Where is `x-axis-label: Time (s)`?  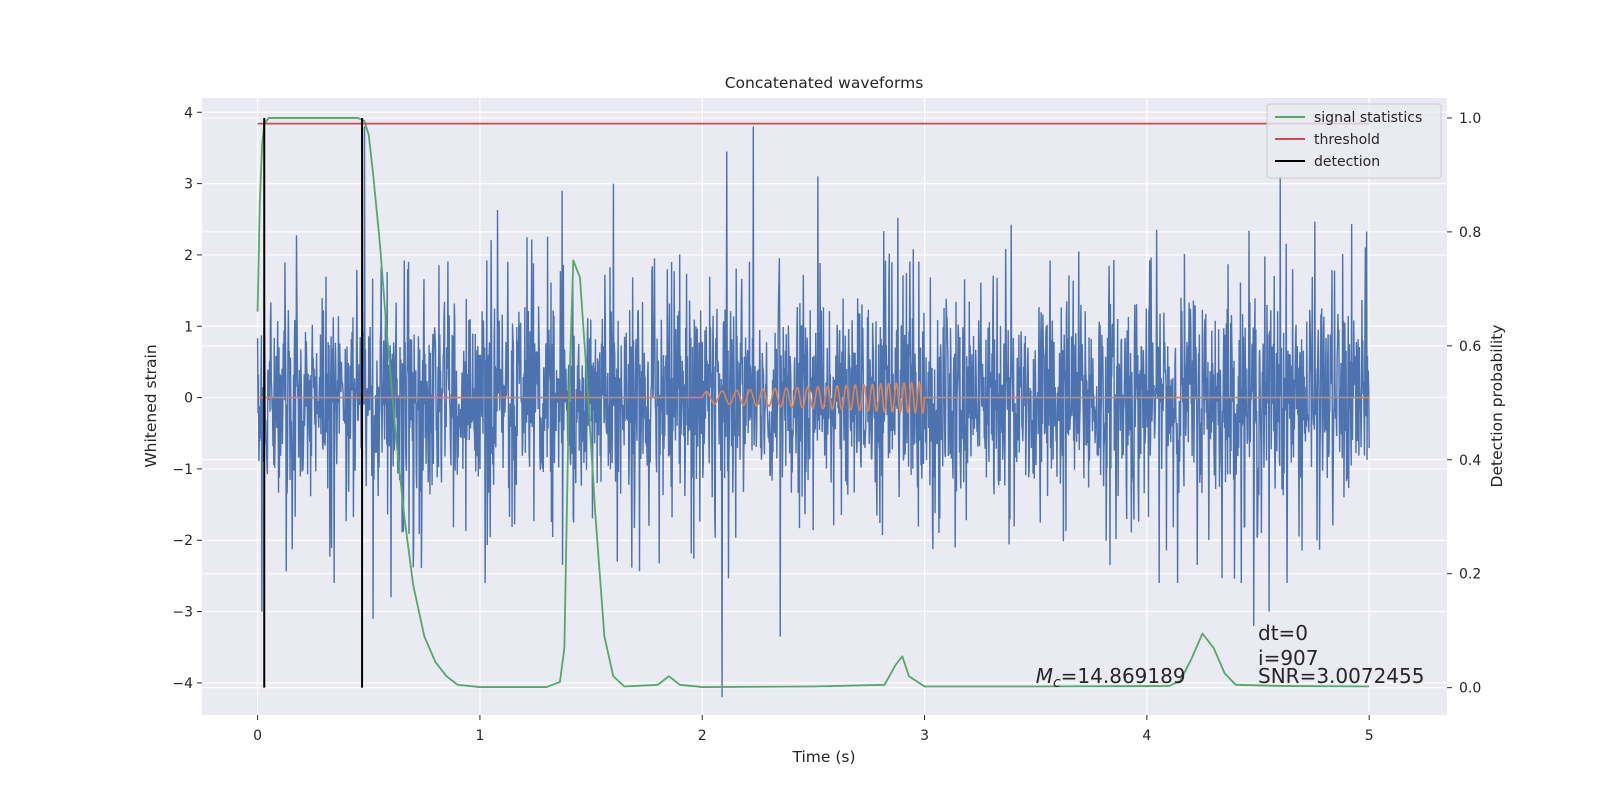
x-axis-label: Time (s) is located at coordinates (823, 757).